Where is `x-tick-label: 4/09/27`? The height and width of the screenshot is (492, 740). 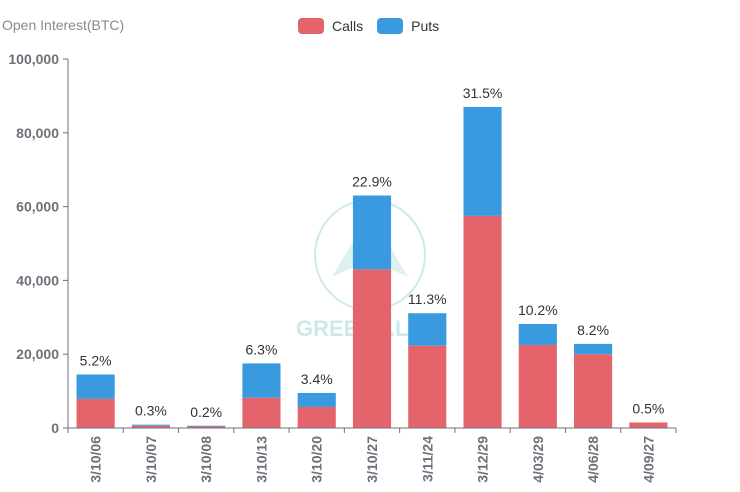 x-tick-label: 4/09/27 is located at coordinates (648, 459).